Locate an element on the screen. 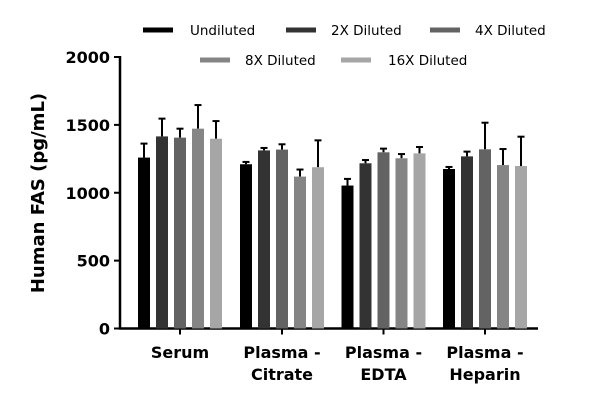 Image resolution: width=600 pixels, height=417 pixels. x-tick-label: Citrate is located at coordinates (282, 374).